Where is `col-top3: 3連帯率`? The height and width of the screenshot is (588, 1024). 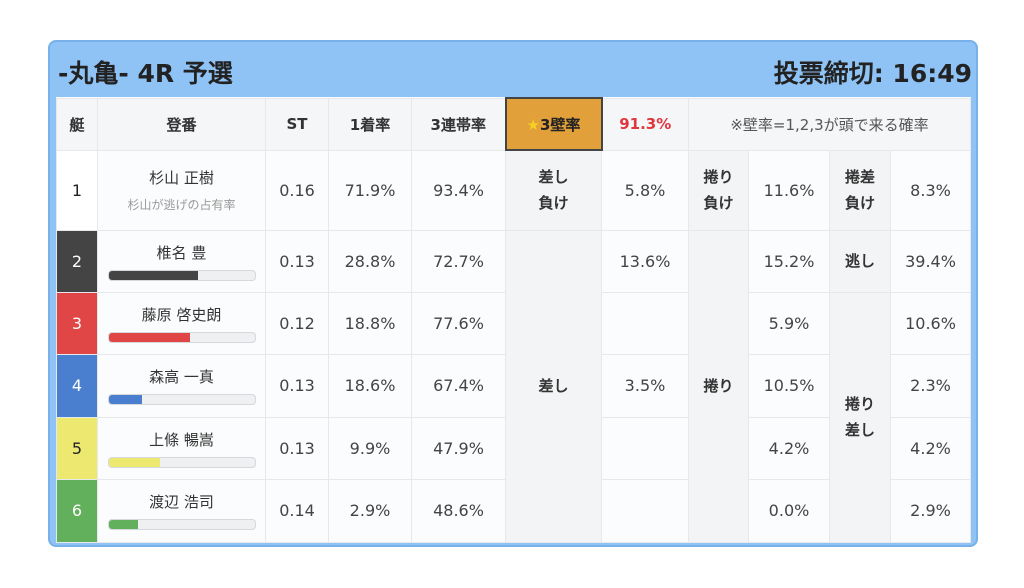 col-top3: 3連帯率 is located at coordinates (458, 124).